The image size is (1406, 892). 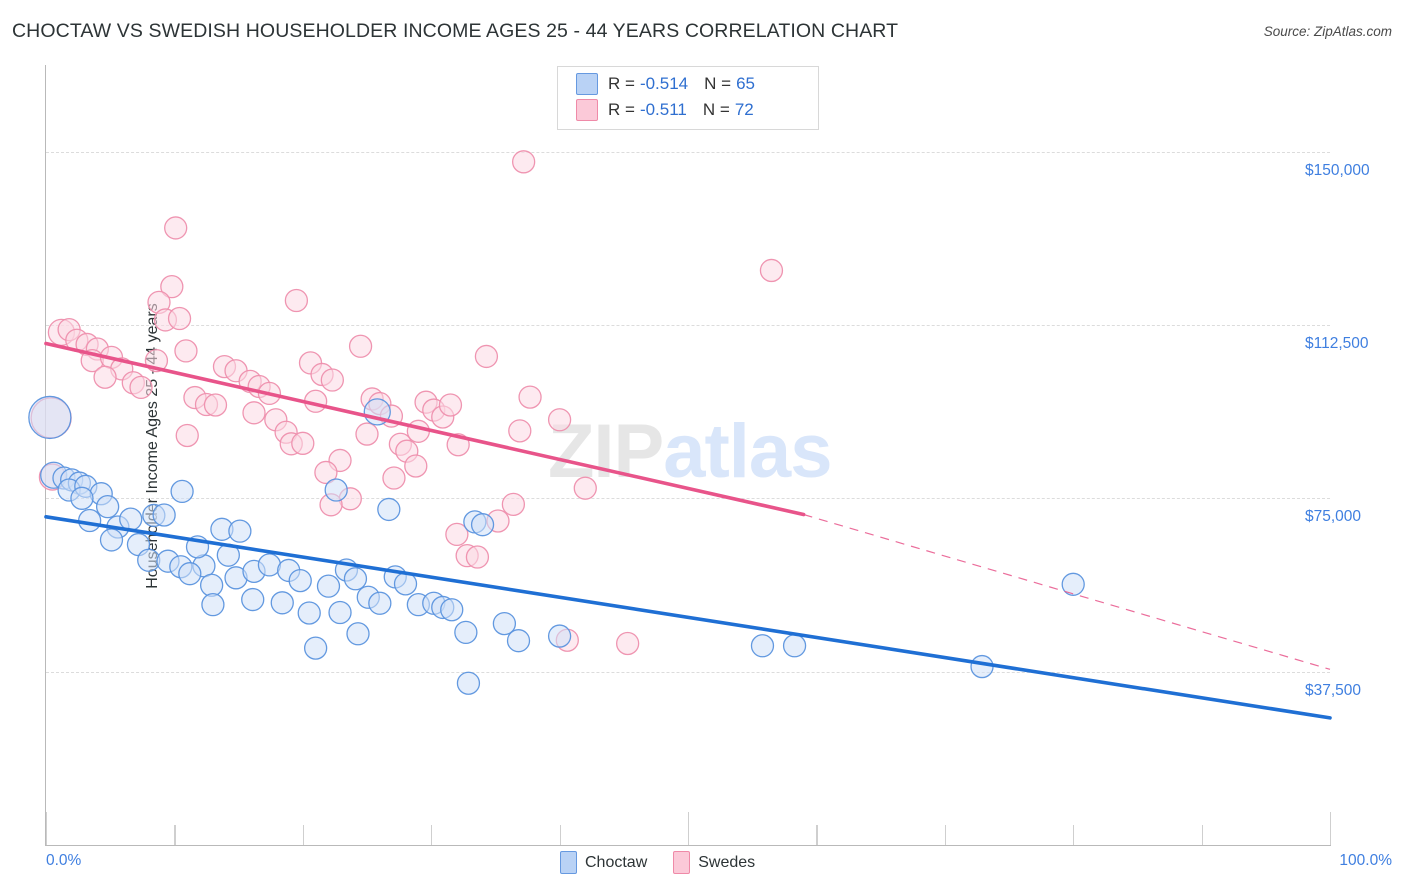 What do you see at coordinates (727, 862) in the screenshot?
I see `swedes-legend-label: Swedes` at bounding box center [727, 862].